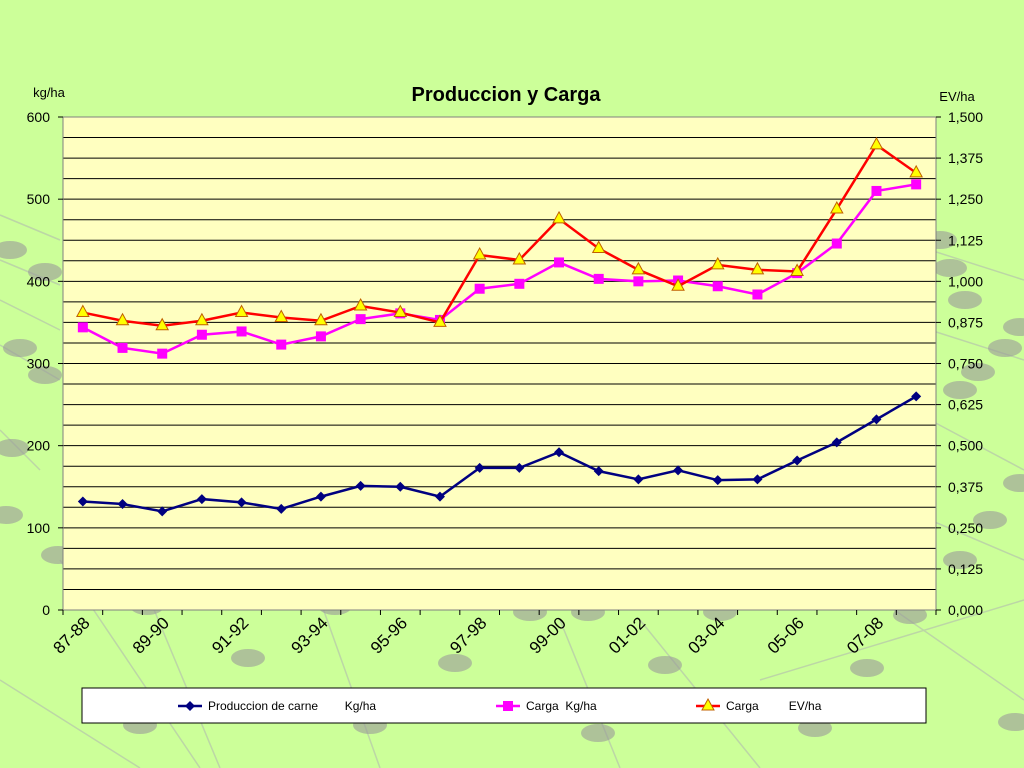 Image resolution: width=1024 pixels, height=768 pixels. What do you see at coordinates (46, 610) in the screenshot?
I see `left-tick-label: 0` at bounding box center [46, 610].